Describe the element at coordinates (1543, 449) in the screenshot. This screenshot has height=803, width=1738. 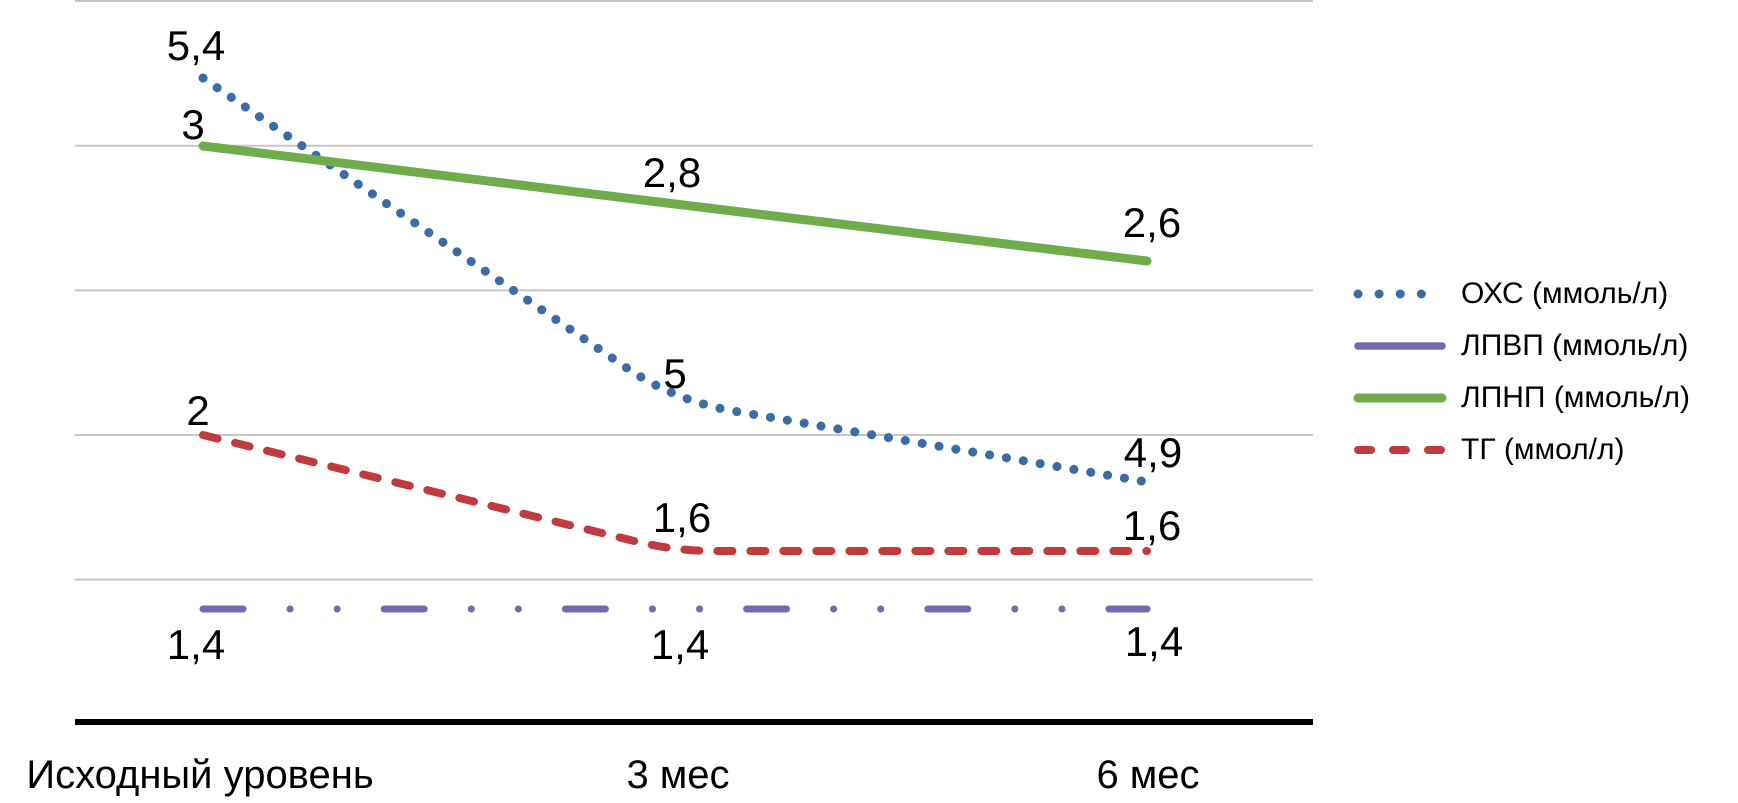
I see `legend-label-tg: ТГ (ммол/л)` at that location.